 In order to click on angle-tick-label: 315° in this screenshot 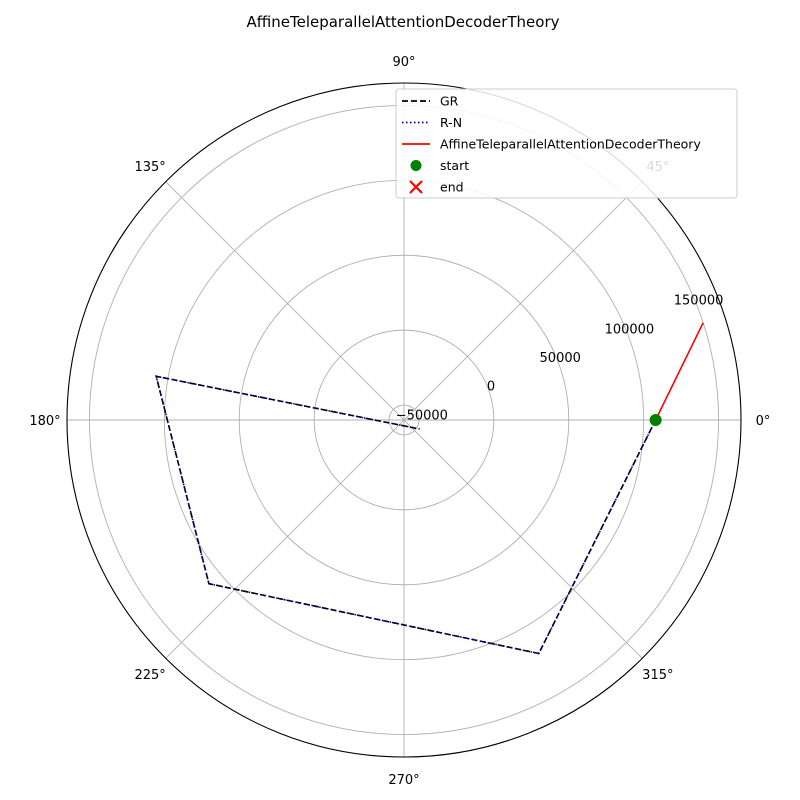, I will do `click(657, 675)`.